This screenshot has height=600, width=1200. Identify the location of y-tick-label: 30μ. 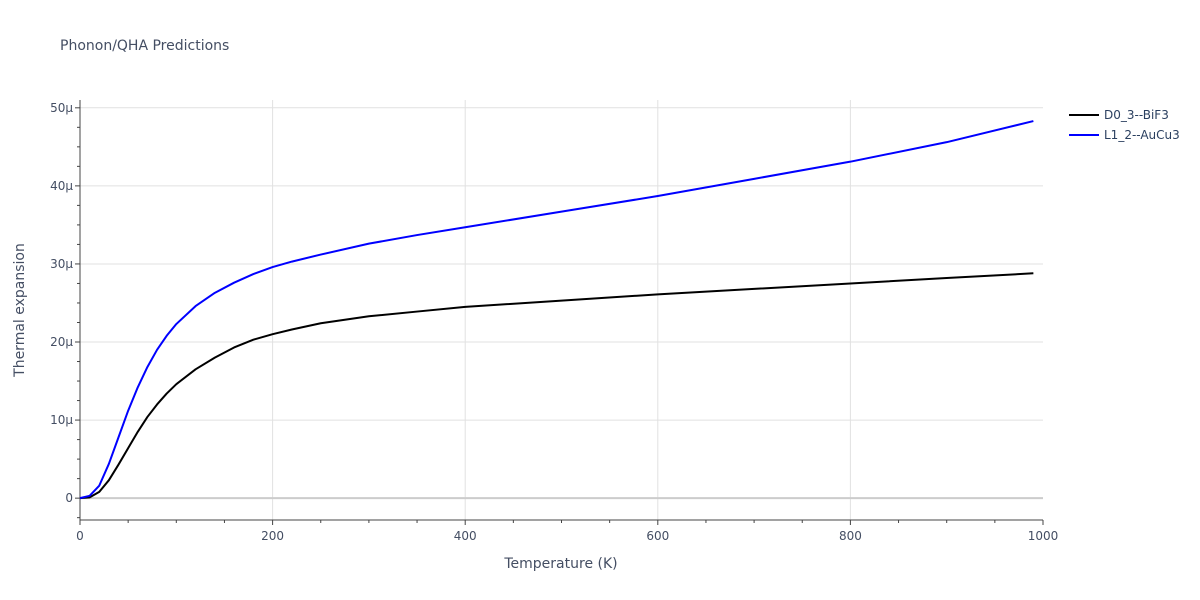
(61, 264).